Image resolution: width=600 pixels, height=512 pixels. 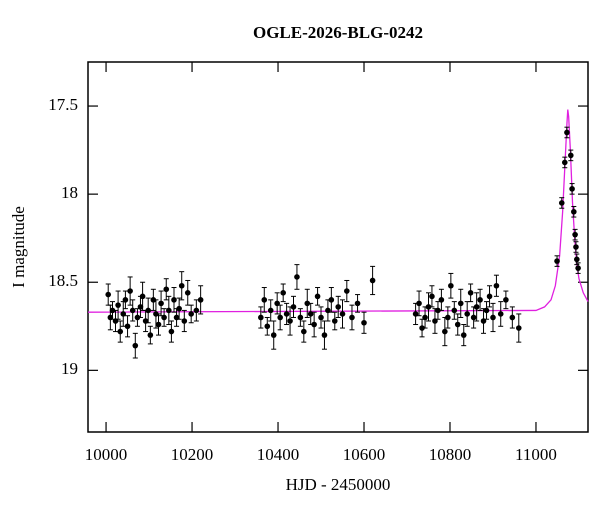 What do you see at coordinates (69, 368) in the screenshot?
I see `y-tick-label: 19` at bounding box center [69, 368].